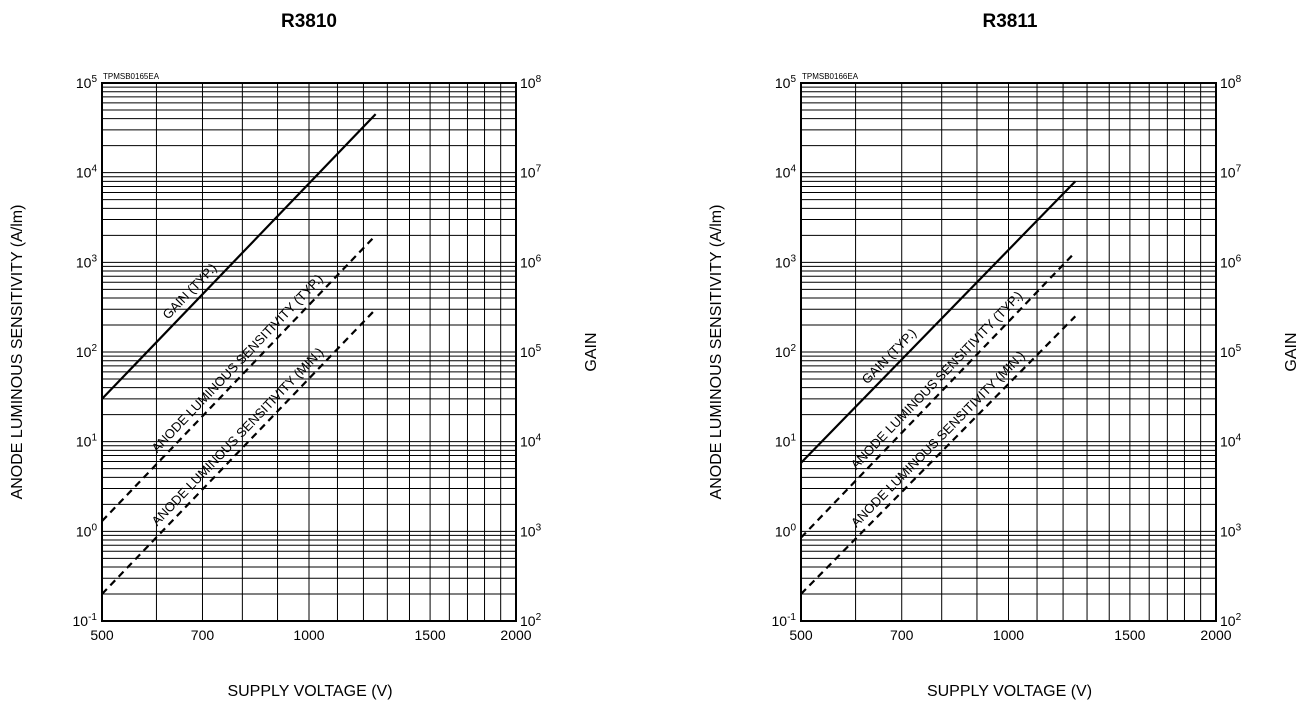  Describe the element at coordinates (830, 76) in the screenshot. I see `figure-code: TPMSB0166EA` at that location.